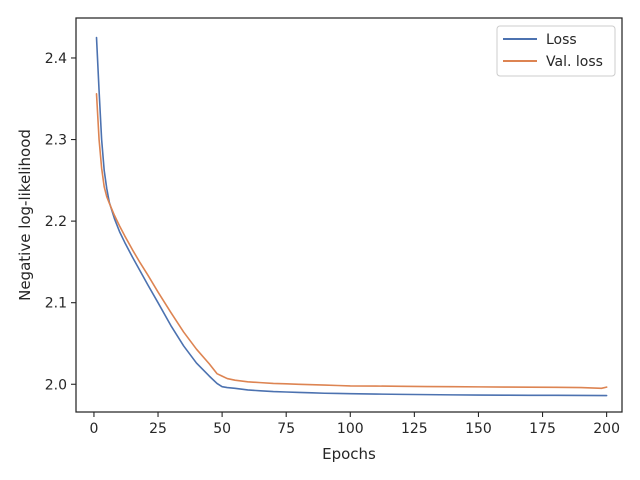 The width and height of the screenshot is (640, 480). I want to click on legend: Loss Val. loss, so click(556, 51).